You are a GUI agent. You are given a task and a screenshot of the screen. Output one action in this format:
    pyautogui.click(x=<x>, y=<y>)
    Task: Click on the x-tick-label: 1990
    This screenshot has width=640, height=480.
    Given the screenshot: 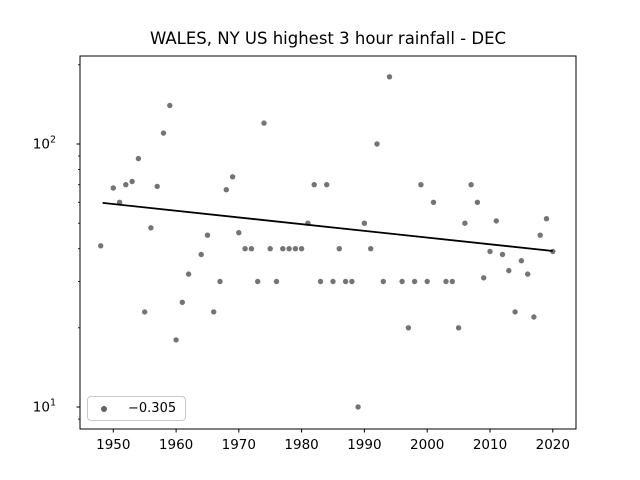 What is the action you would take?
    pyautogui.click(x=364, y=445)
    